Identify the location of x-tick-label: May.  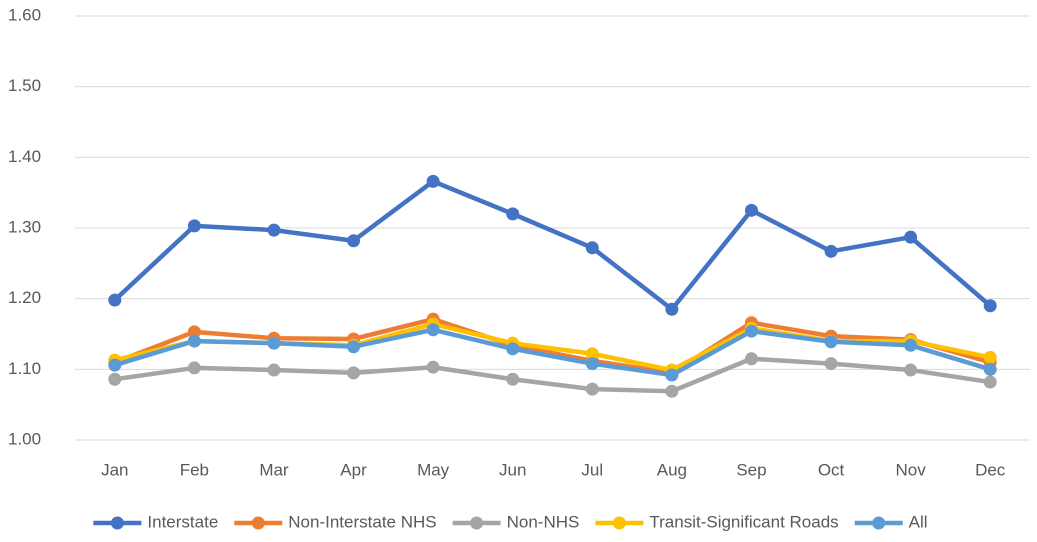
(433, 469).